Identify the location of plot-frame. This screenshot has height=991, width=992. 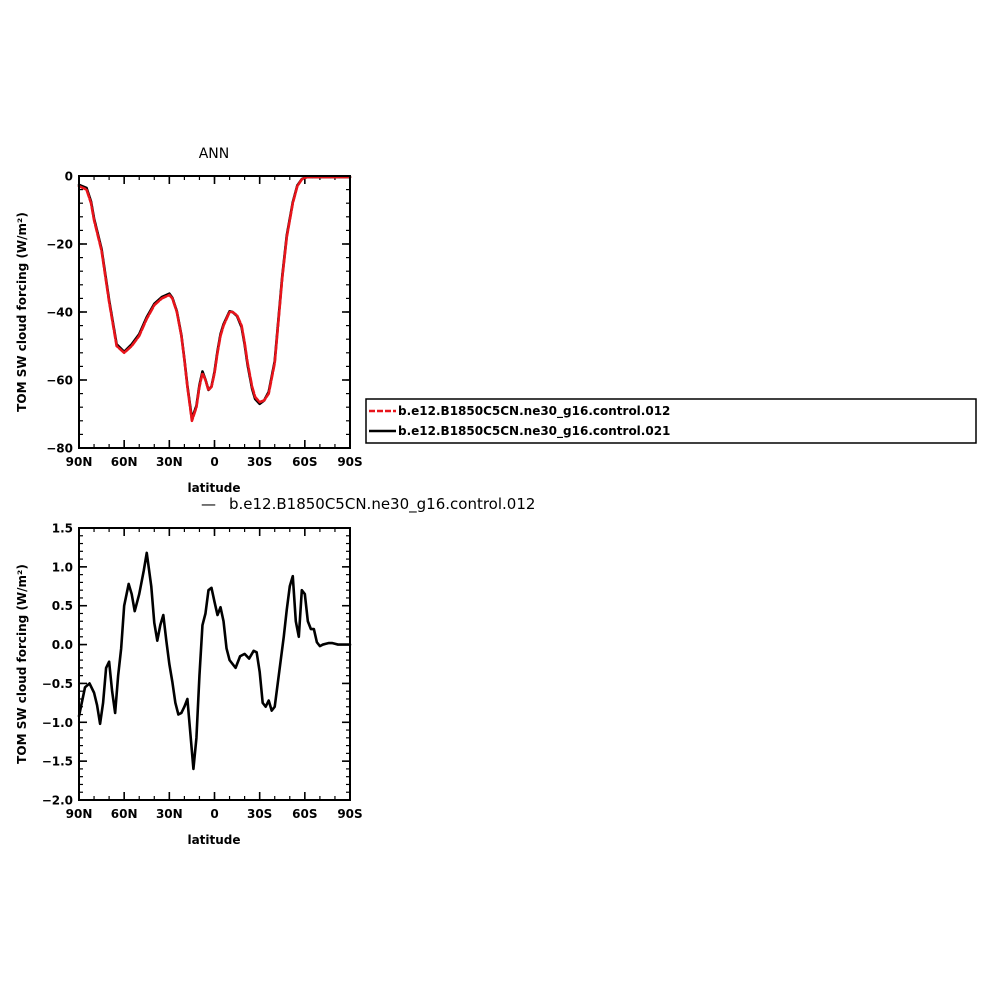
(214, 312).